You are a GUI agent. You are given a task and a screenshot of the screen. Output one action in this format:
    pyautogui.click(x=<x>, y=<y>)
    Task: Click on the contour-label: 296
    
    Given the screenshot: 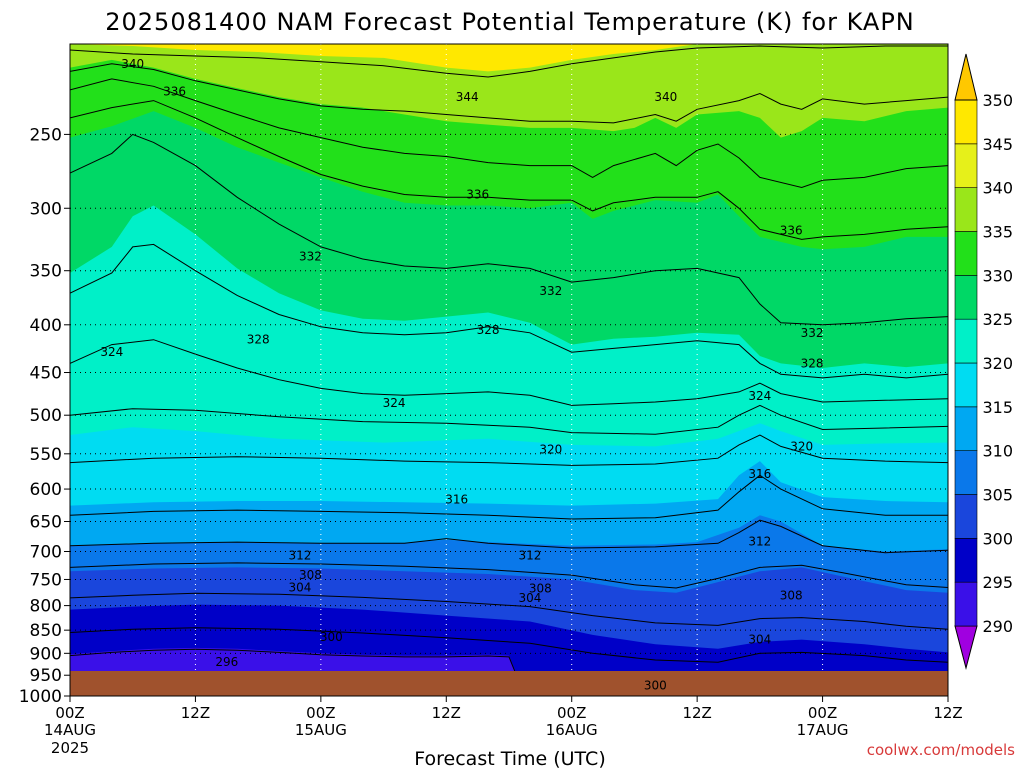 What is the action you would take?
    pyautogui.click(x=226, y=662)
    